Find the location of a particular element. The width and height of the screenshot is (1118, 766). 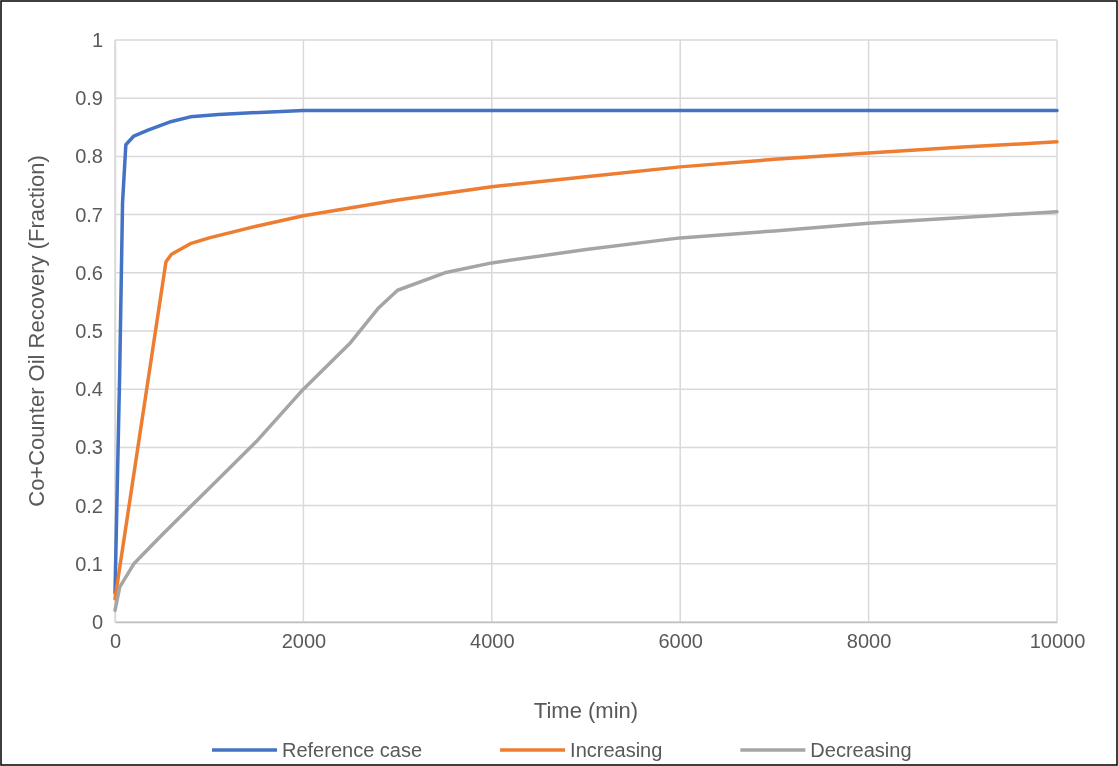

x-axis-title: Time (min) is located at coordinates (586, 710).